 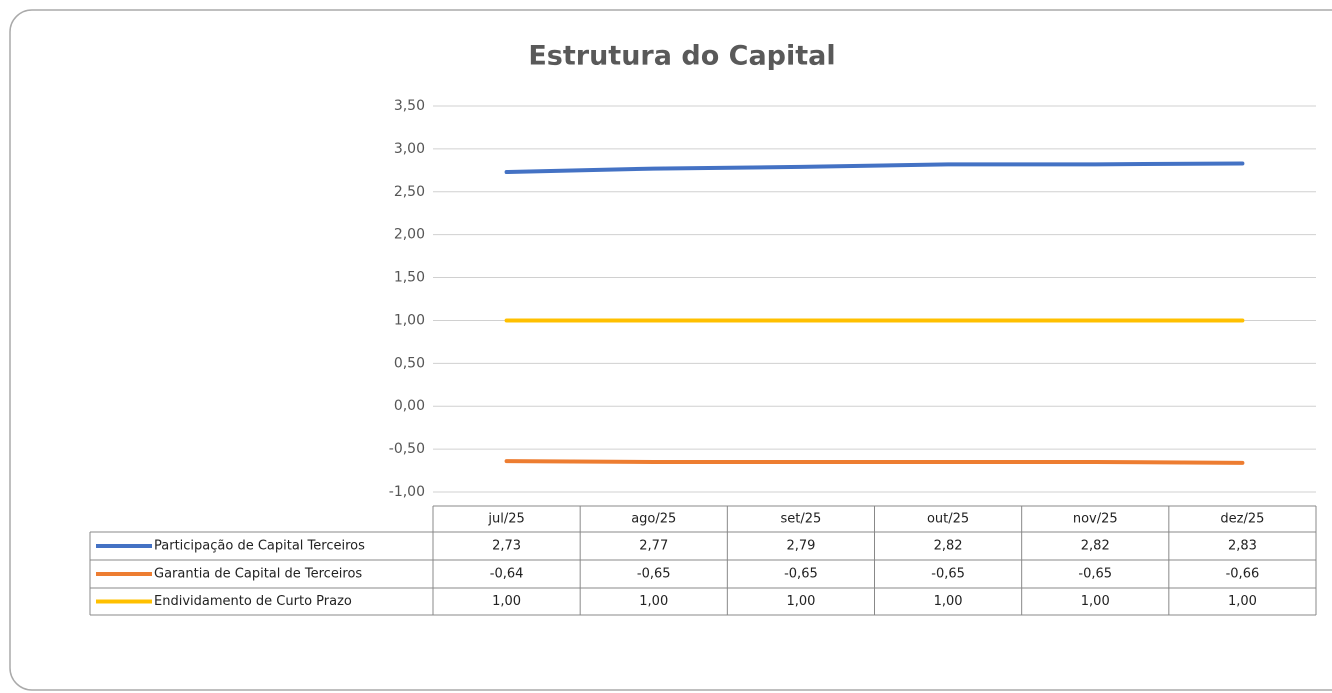 What do you see at coordinates (409, 278) in the screenshot?
I see `y-tick-label: 1,50` at bounding box center [409, 278].